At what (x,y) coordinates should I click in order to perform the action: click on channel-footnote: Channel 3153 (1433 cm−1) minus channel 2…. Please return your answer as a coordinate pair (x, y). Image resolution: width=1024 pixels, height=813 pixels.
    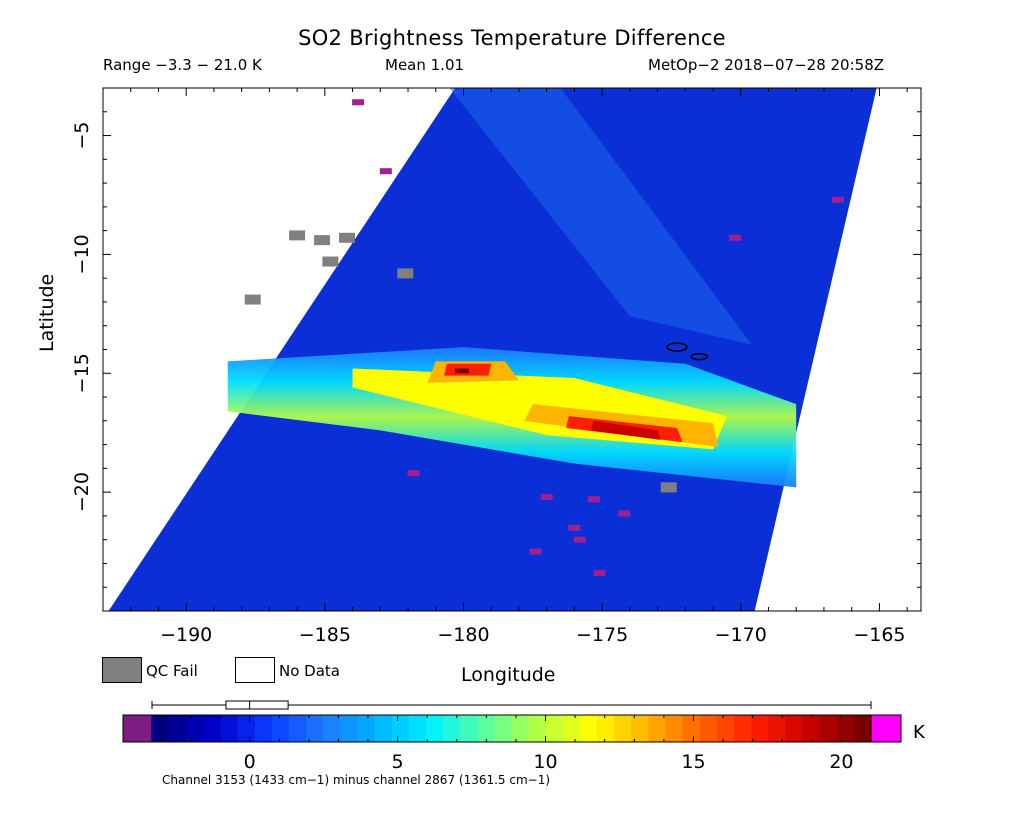
    Looking at the image, I should click on (356, 780).